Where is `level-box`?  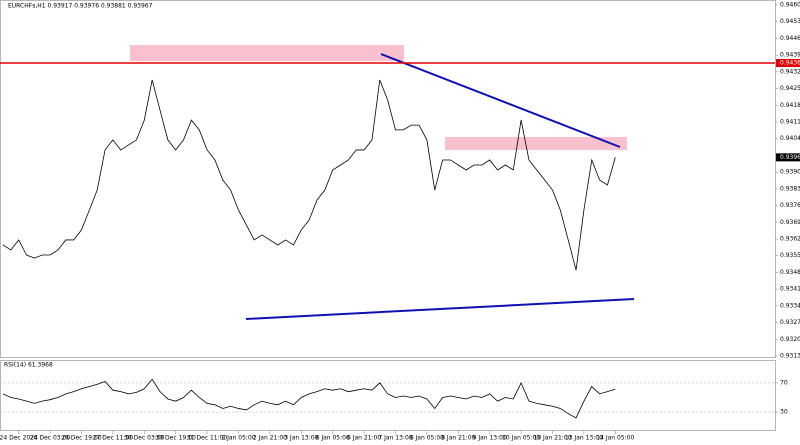
level-box is located at coordinates (788, 63).